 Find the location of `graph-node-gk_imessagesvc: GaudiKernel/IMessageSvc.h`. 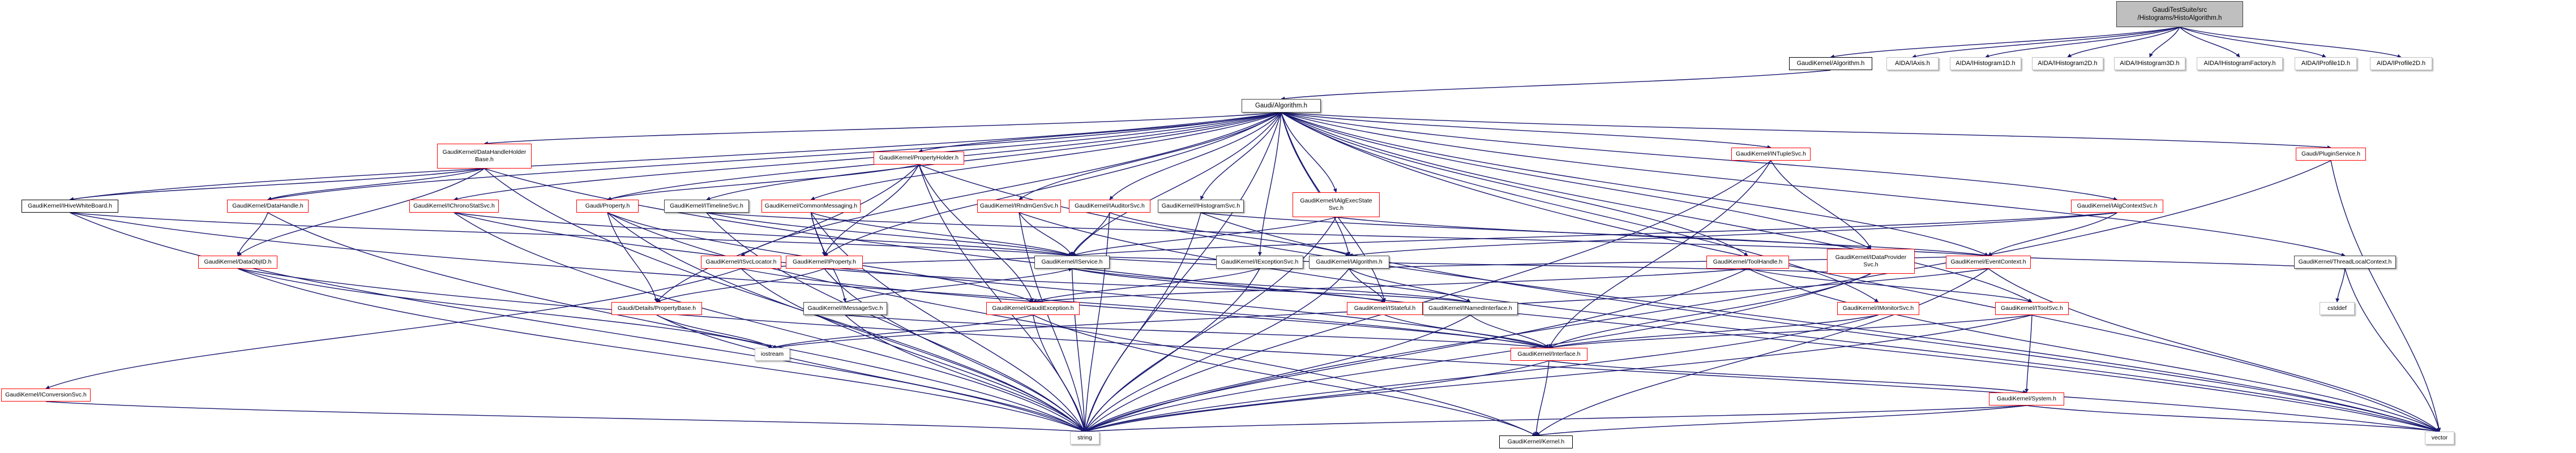

graph-node-gk_imessagesvc: GaudiKernel/IMessageSvc.h is located at coordinates (845, 309).